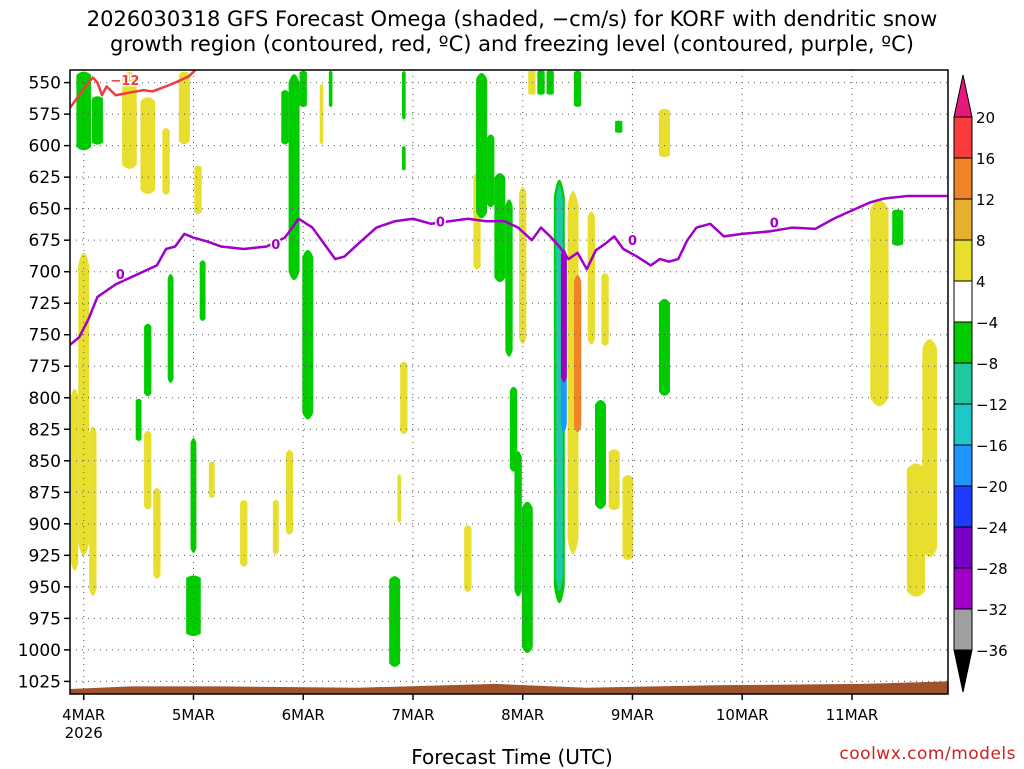 The height and width of the screenshot is (769, 1024). What do you see at coordinates (963, 96) in the screenshot?
I see `colorbar-top-arrow` at bounding box center [963, 96].